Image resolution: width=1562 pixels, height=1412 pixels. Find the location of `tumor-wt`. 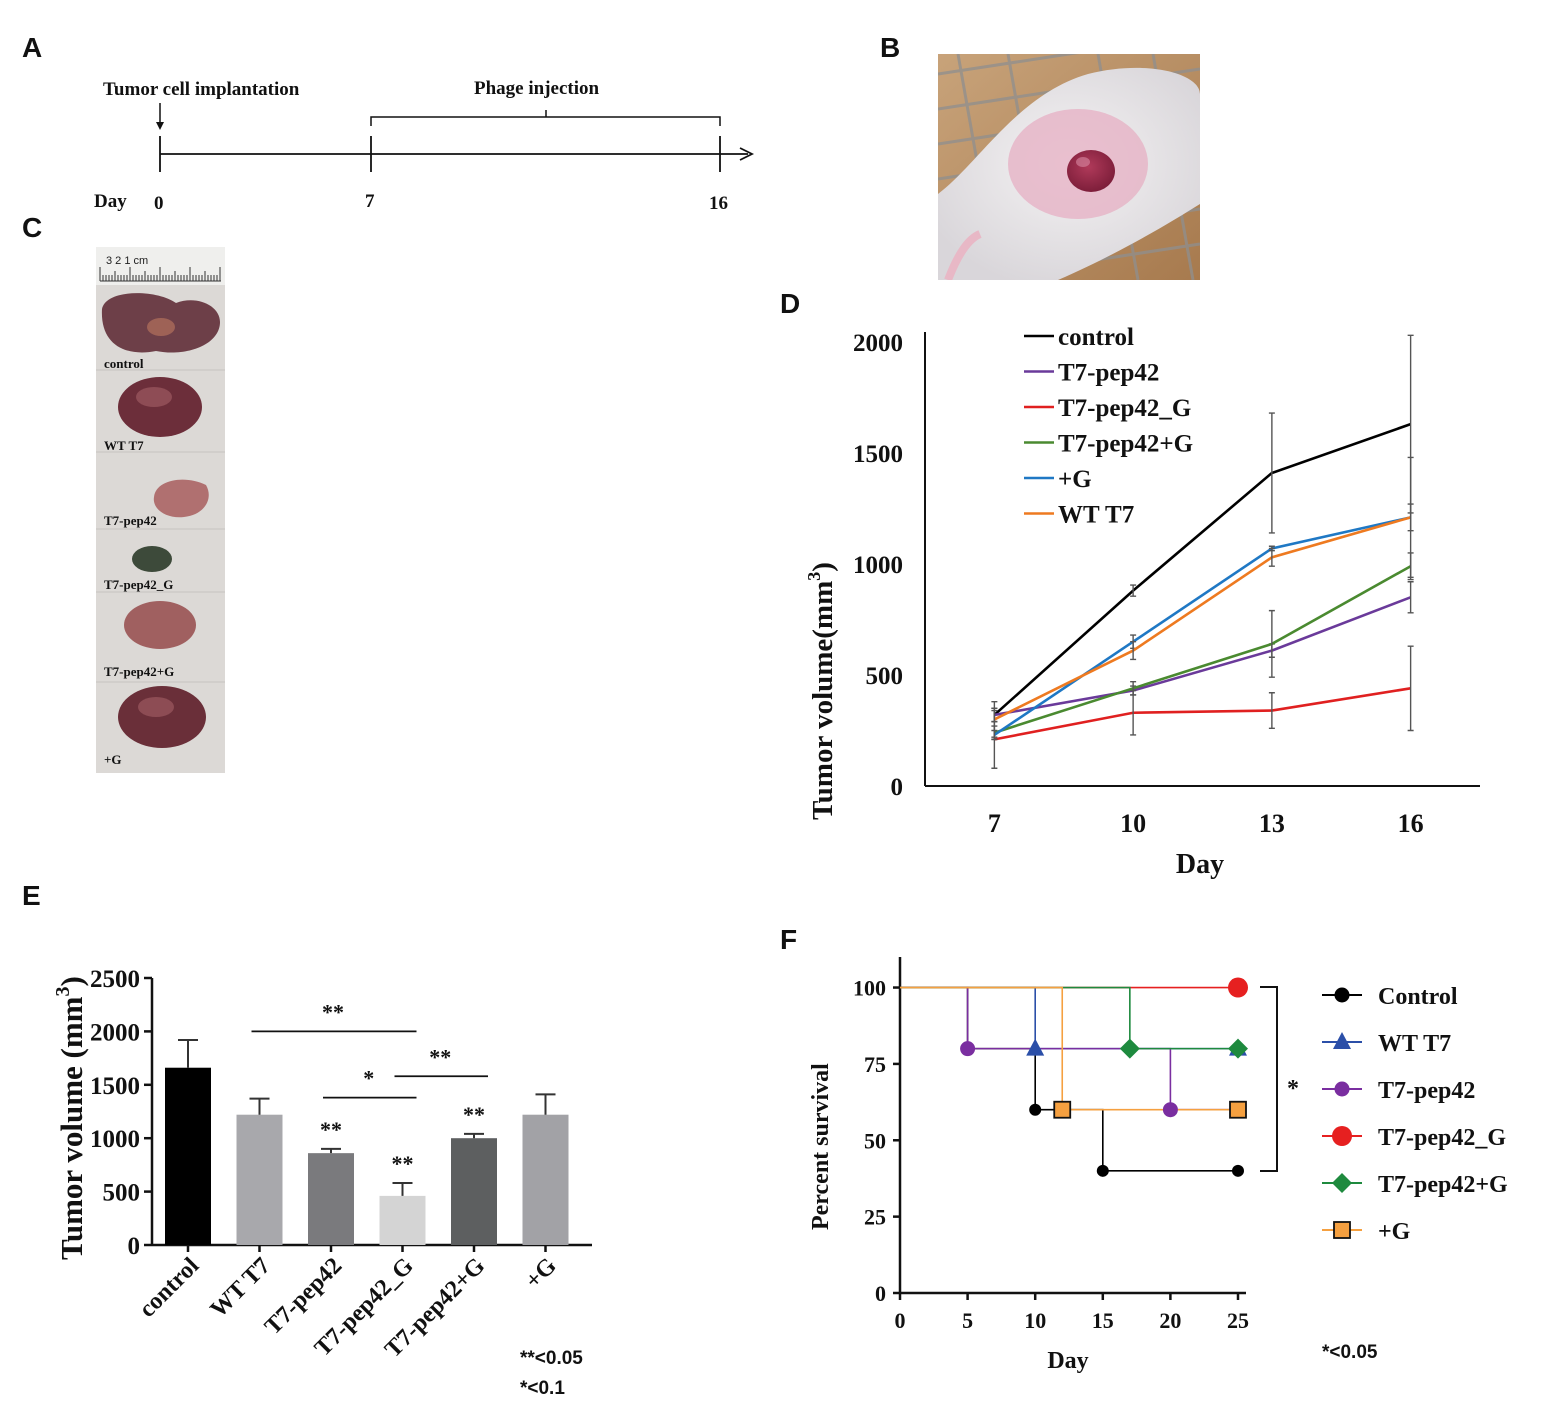

tumor-wt is located at coordinates (160, 407).